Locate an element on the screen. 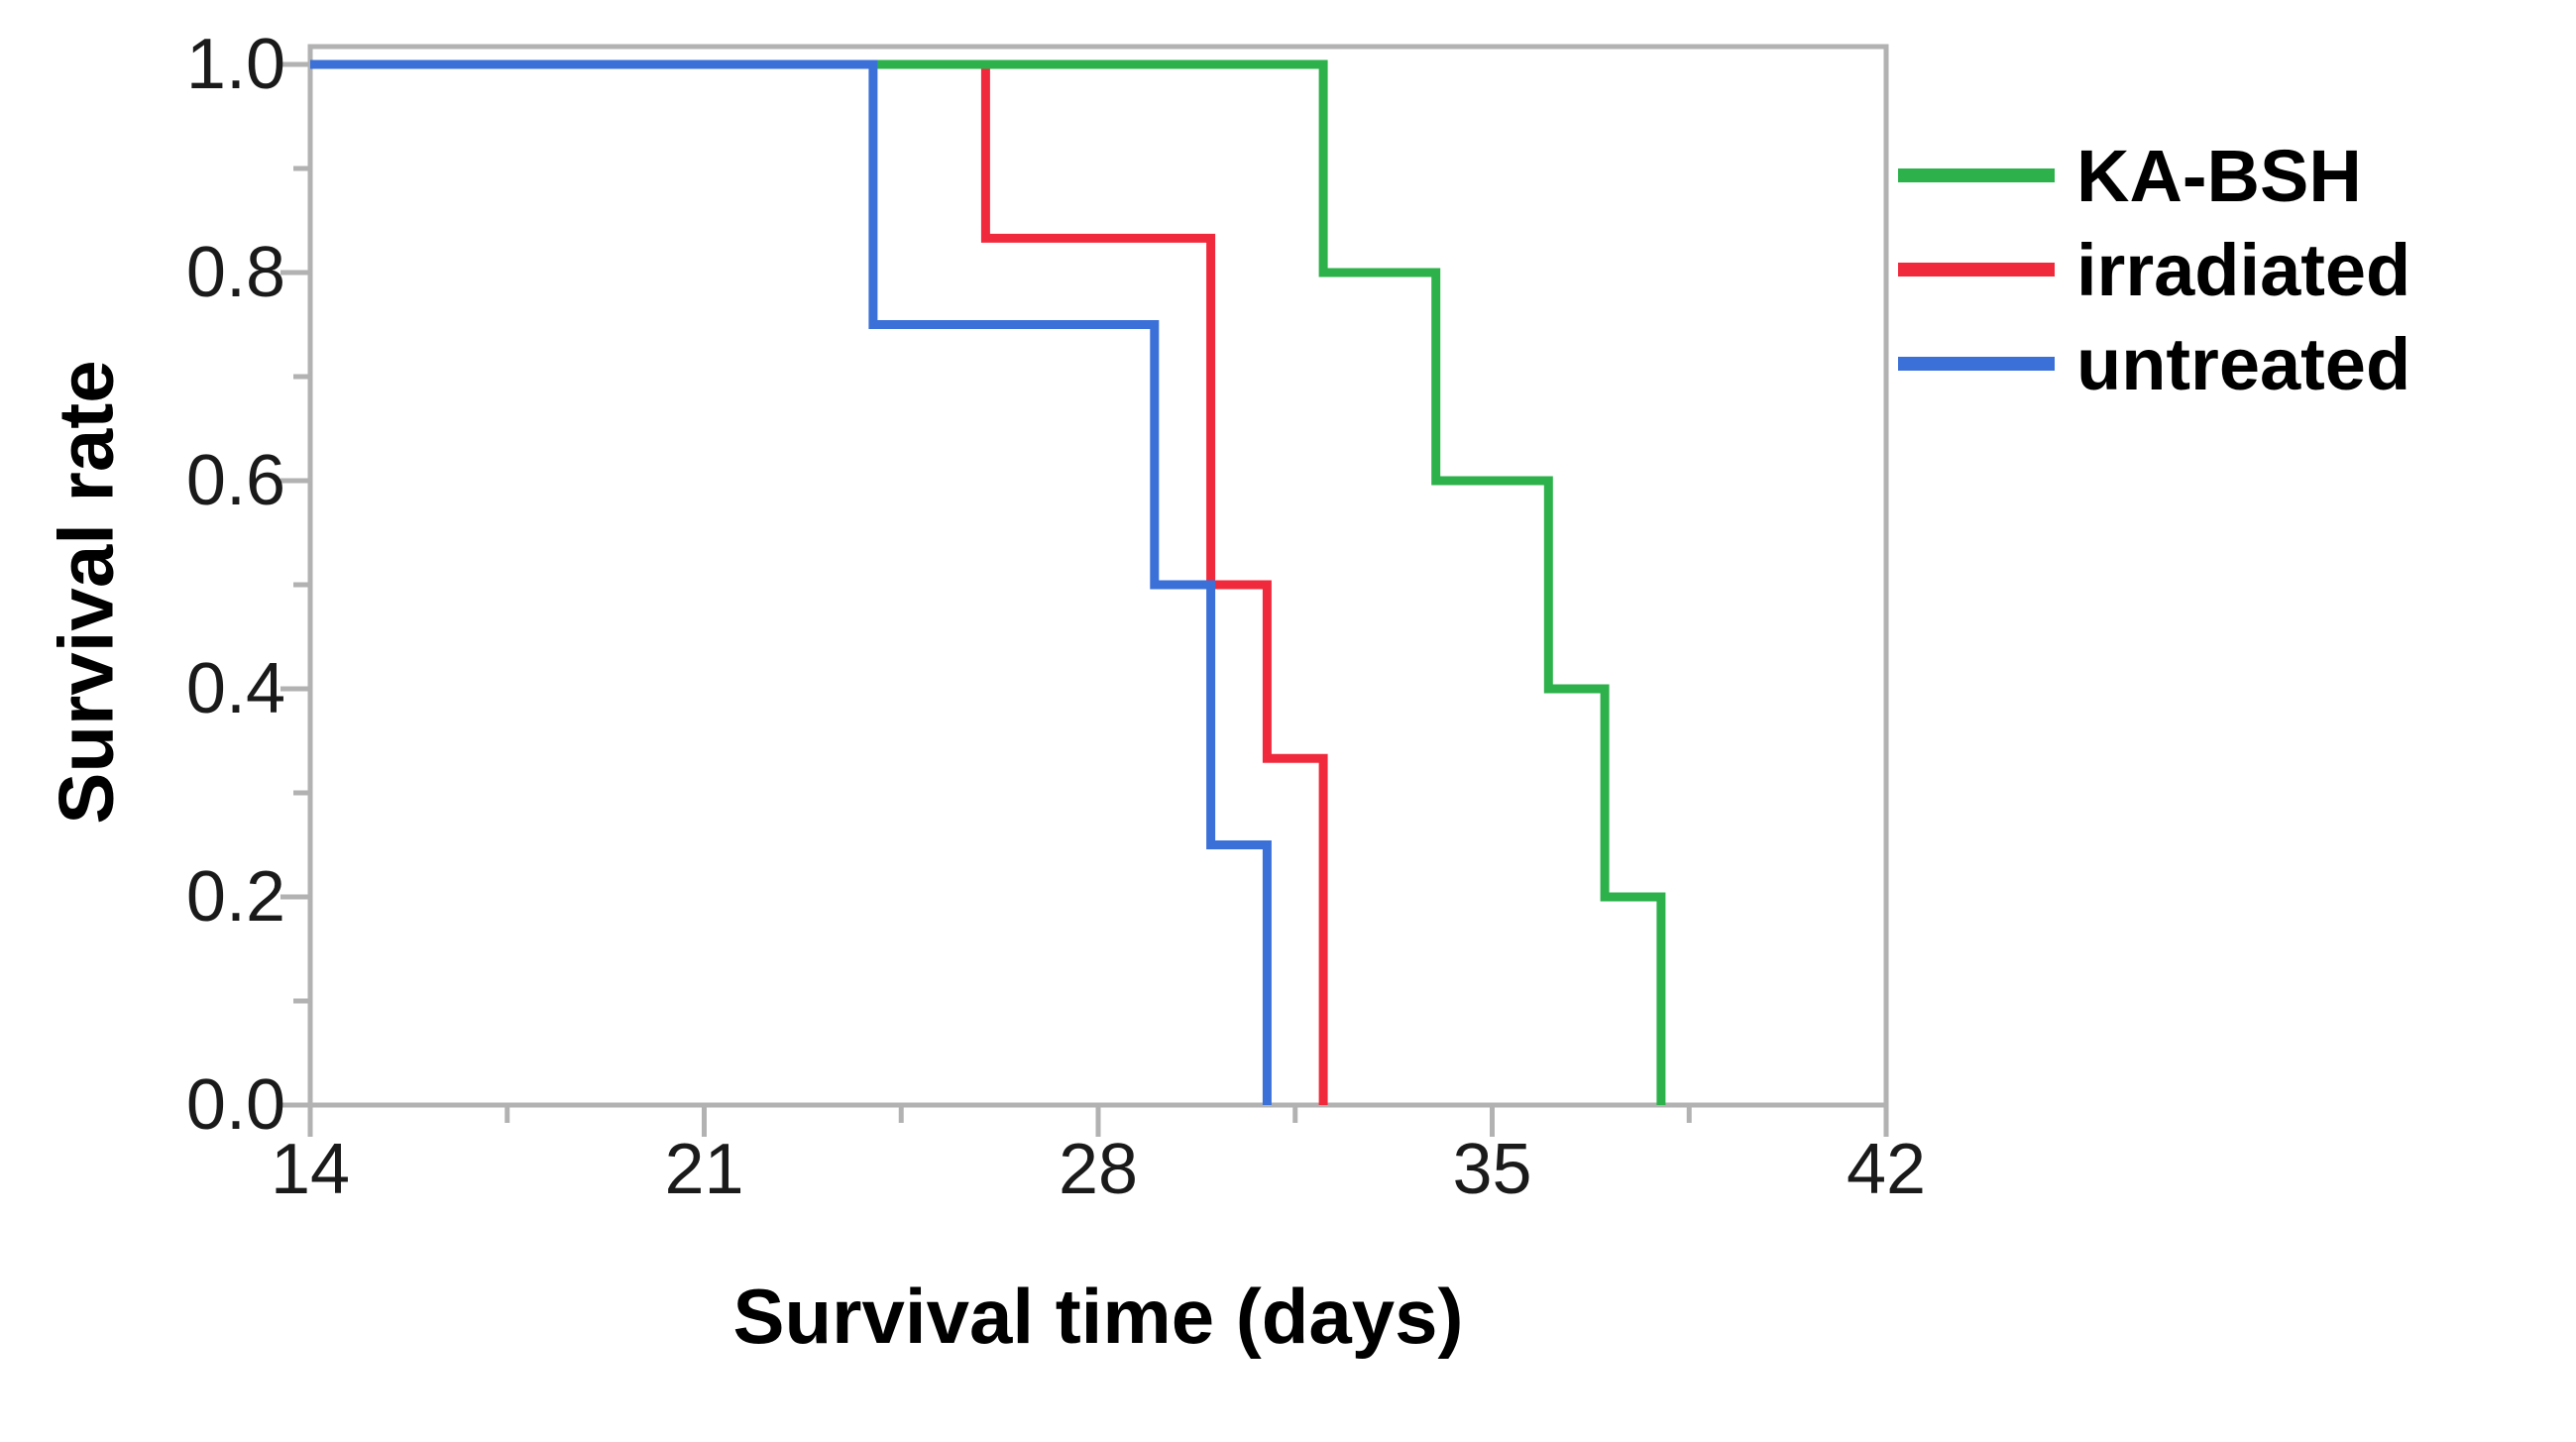 Image resolution: width=2576 pixels, height=1442 pixels. y-axis-title: Survival rate is located at coordinates (86, 592).